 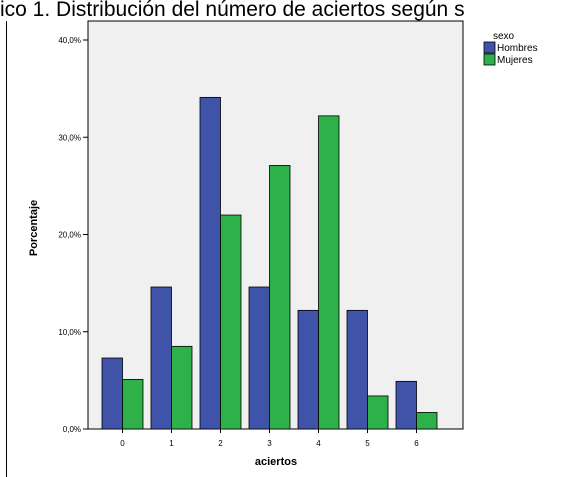 I want to click on legend-title: sexo, so click(x=504, y=36).